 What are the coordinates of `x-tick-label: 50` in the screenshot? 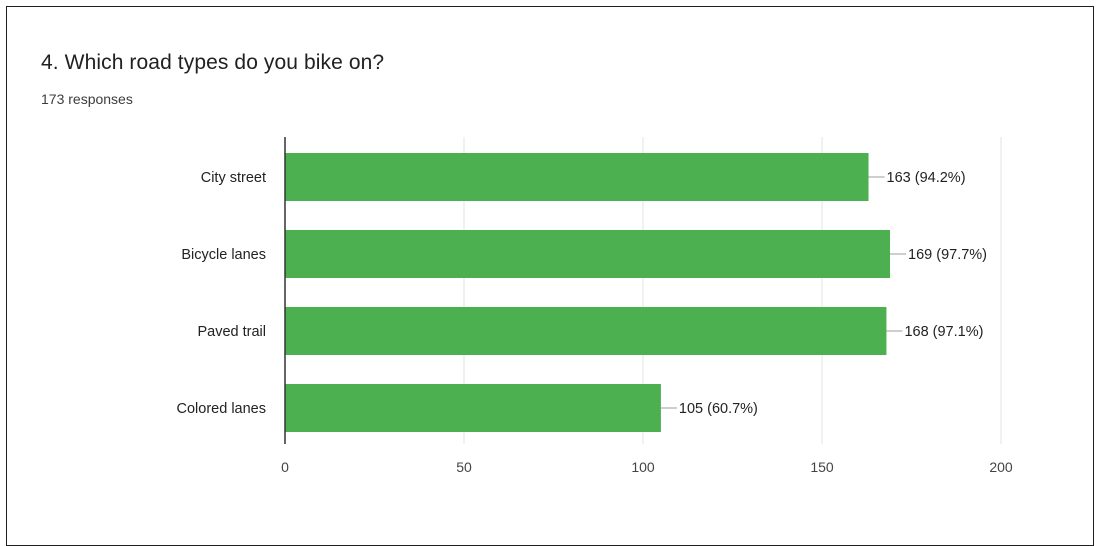 It's located at (464, 467).